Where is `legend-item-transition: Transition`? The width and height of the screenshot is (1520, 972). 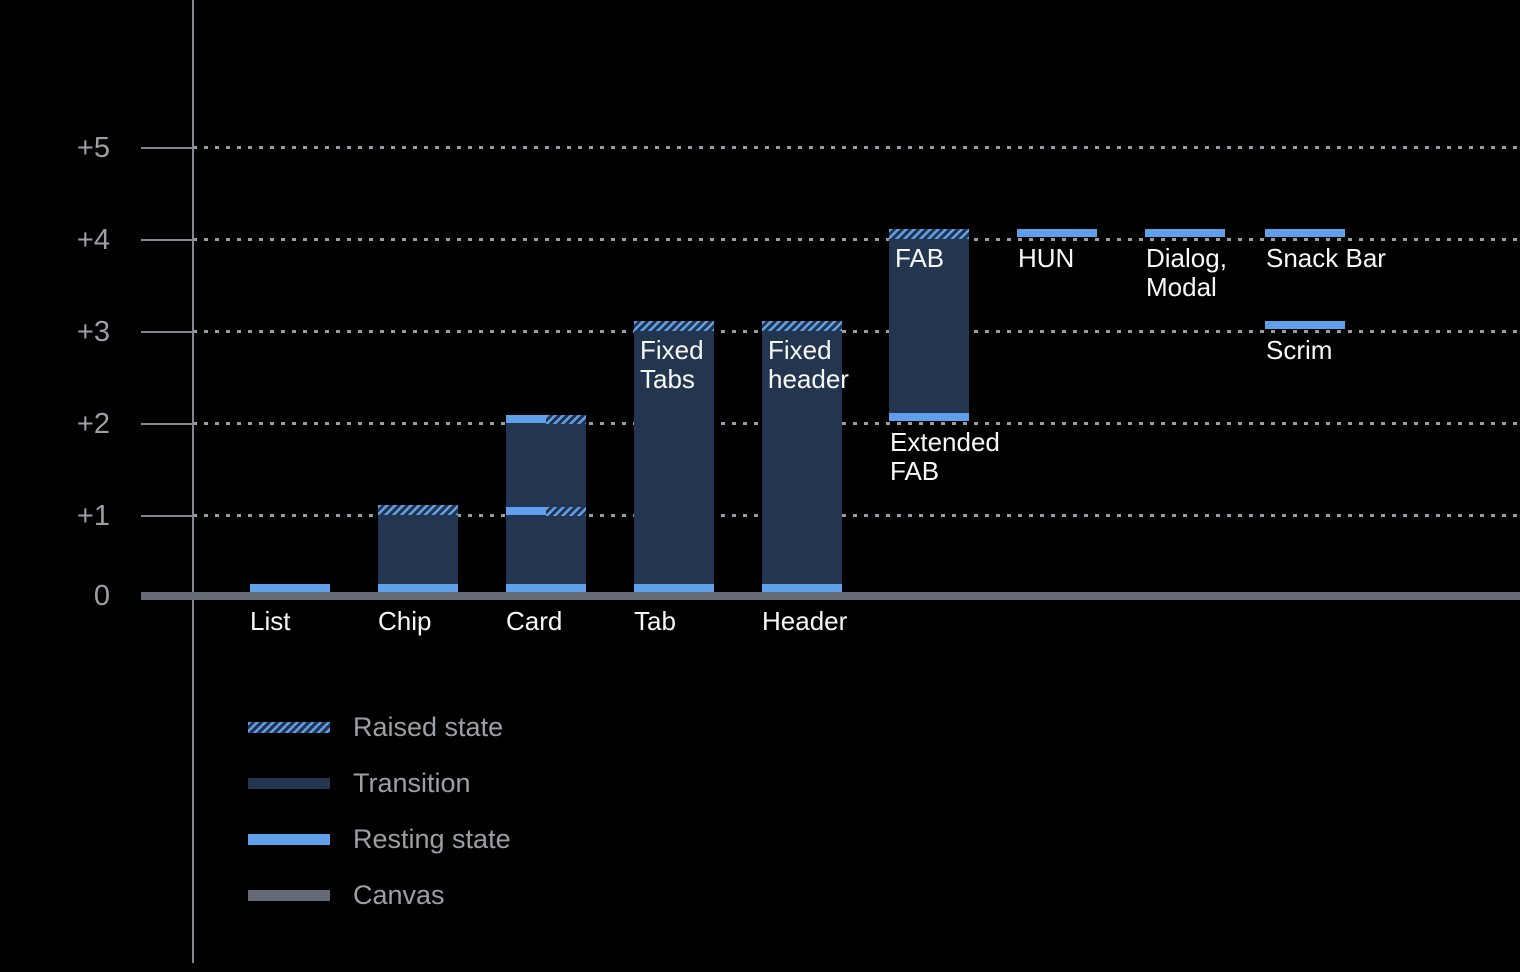 legend-item-transition: Transition is located at coordinates (359, 783).